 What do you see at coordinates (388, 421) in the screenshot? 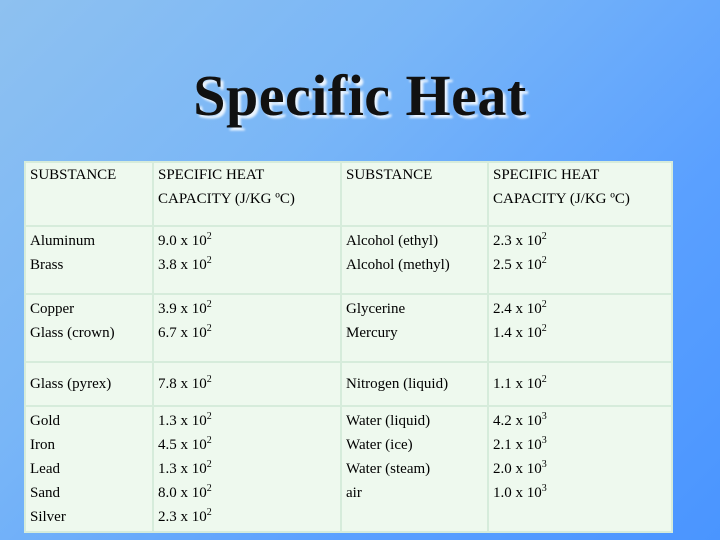
I see `substance-name: Water (liquid)` at bounding box center [388, 421].